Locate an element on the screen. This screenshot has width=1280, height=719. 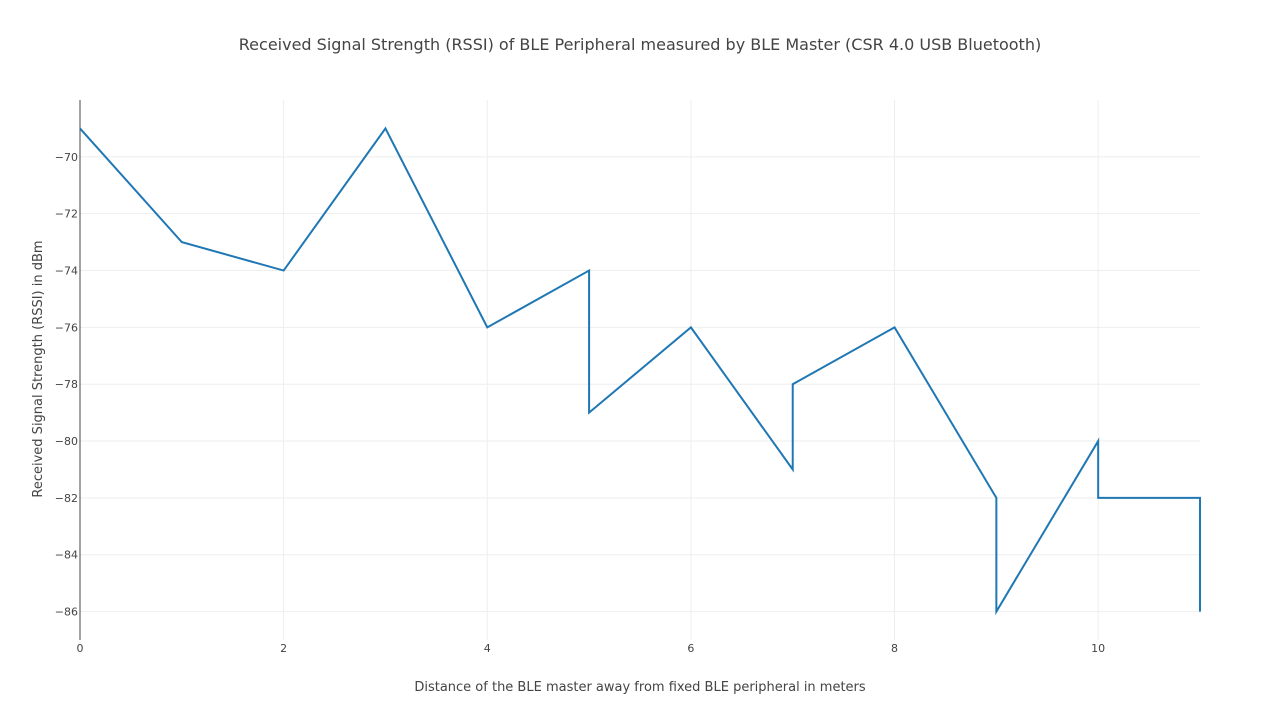
x-tick-label: 4 is located at coordinates (487, 648).